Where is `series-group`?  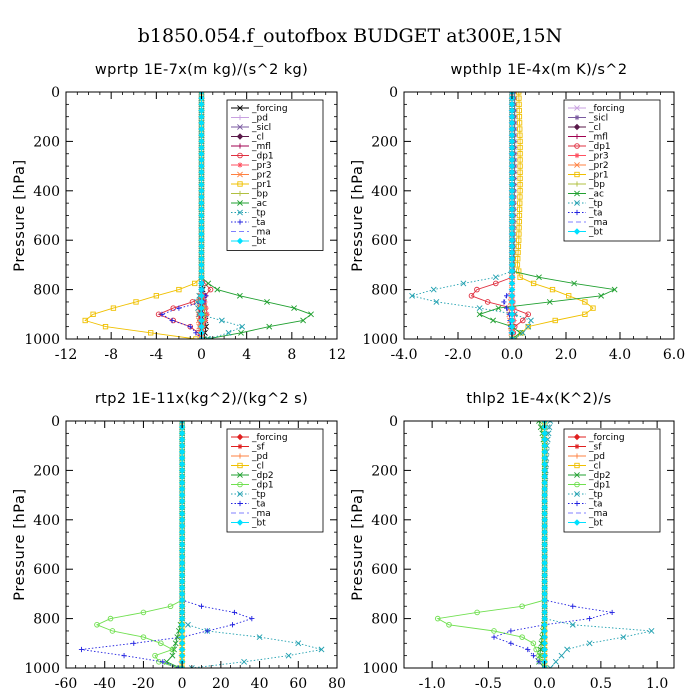
series-group is located at coordinates (544, 544).